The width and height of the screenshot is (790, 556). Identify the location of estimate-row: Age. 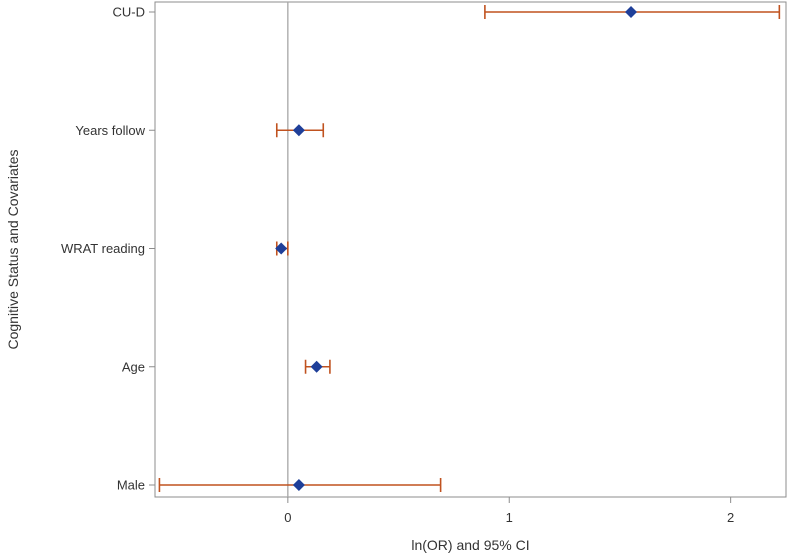
(226, 366).